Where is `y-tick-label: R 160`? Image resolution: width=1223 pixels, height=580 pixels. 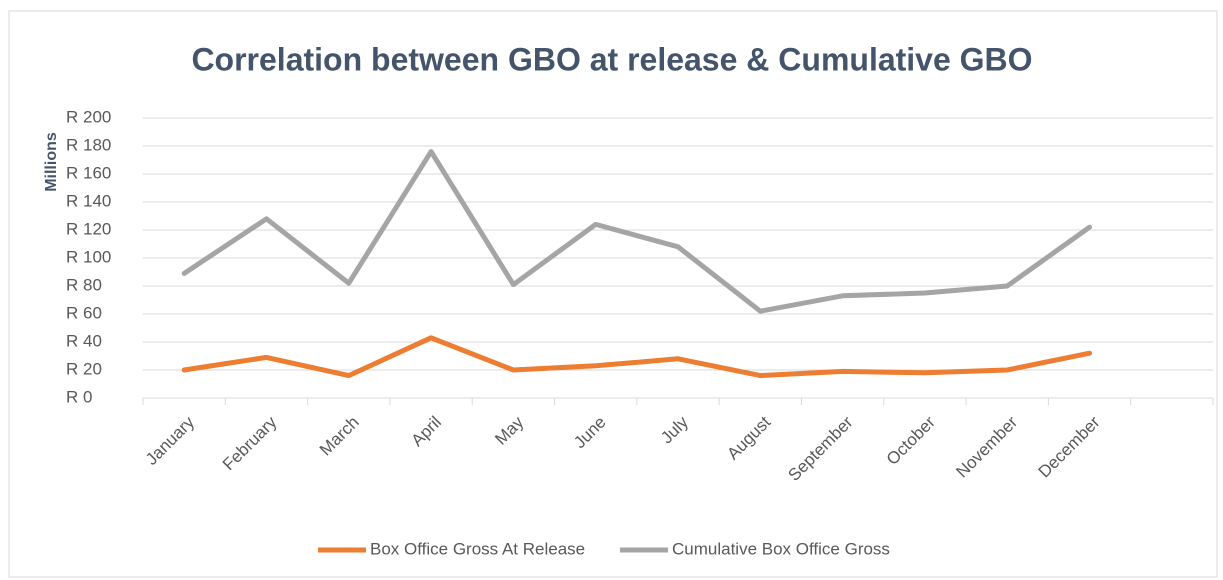
y-tick-label: R 160 is located at coordinates (88, 172).